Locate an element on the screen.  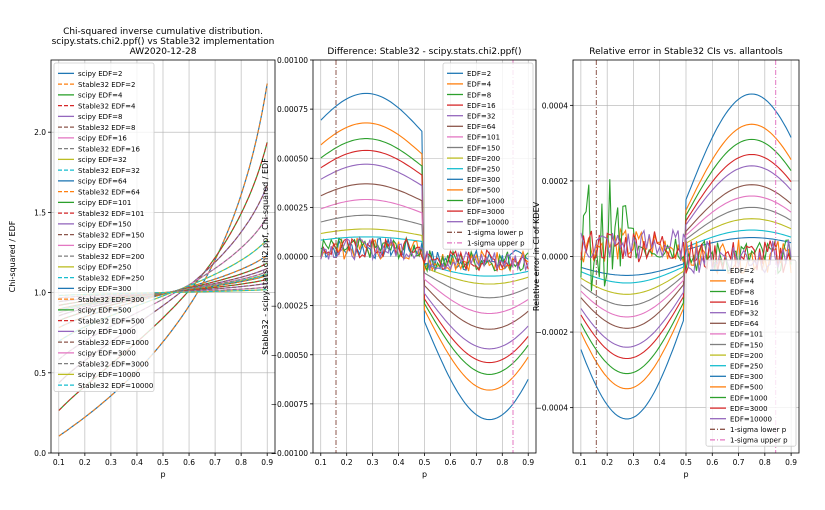
x-tick-label: 0.7 is located at coordinates (739, 462).